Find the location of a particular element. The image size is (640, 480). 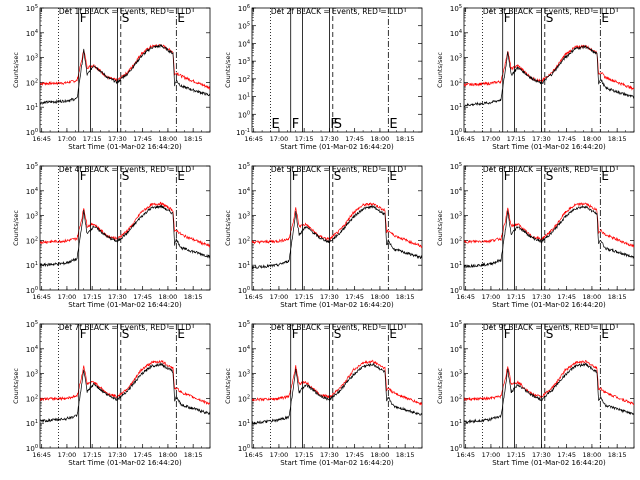

panel-title: Det 6f BLACK = Events, RED = LLD is located at coordinates (549, 169).